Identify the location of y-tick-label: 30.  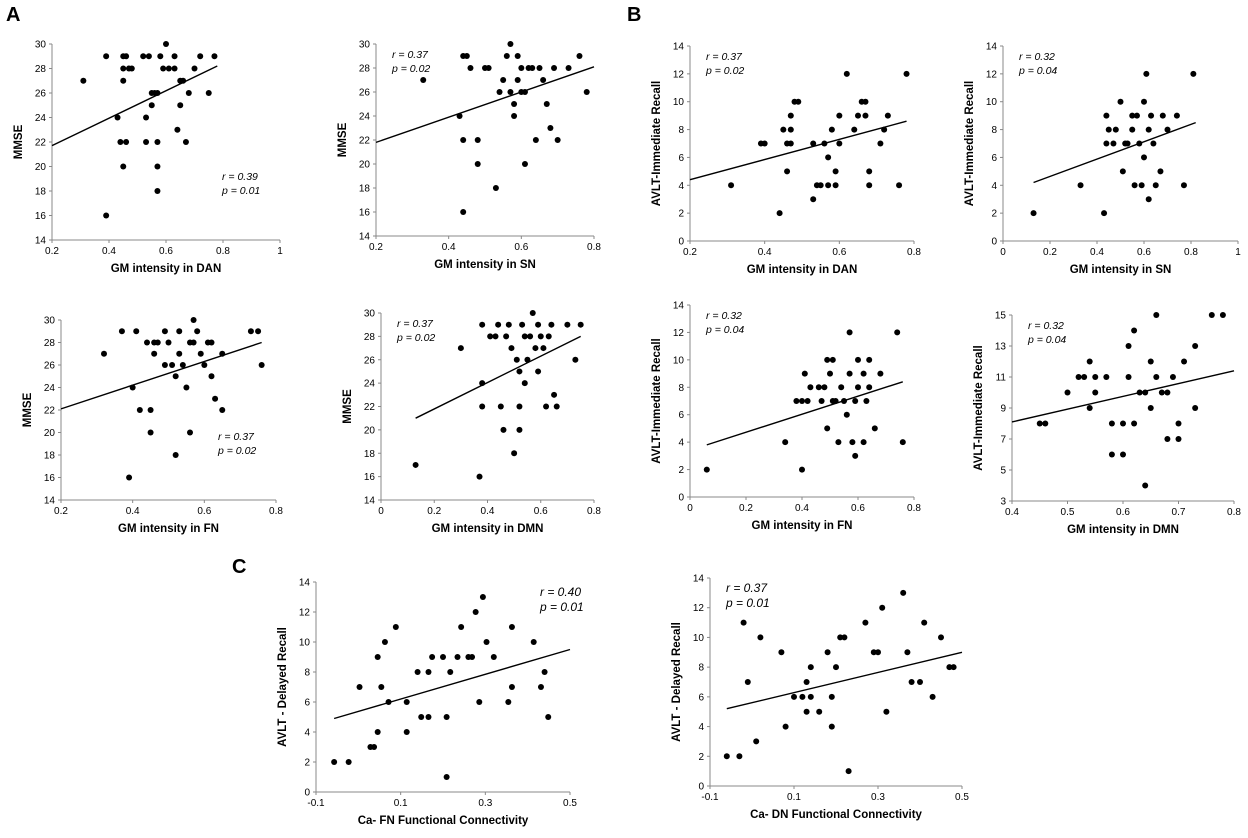
(41, 45).